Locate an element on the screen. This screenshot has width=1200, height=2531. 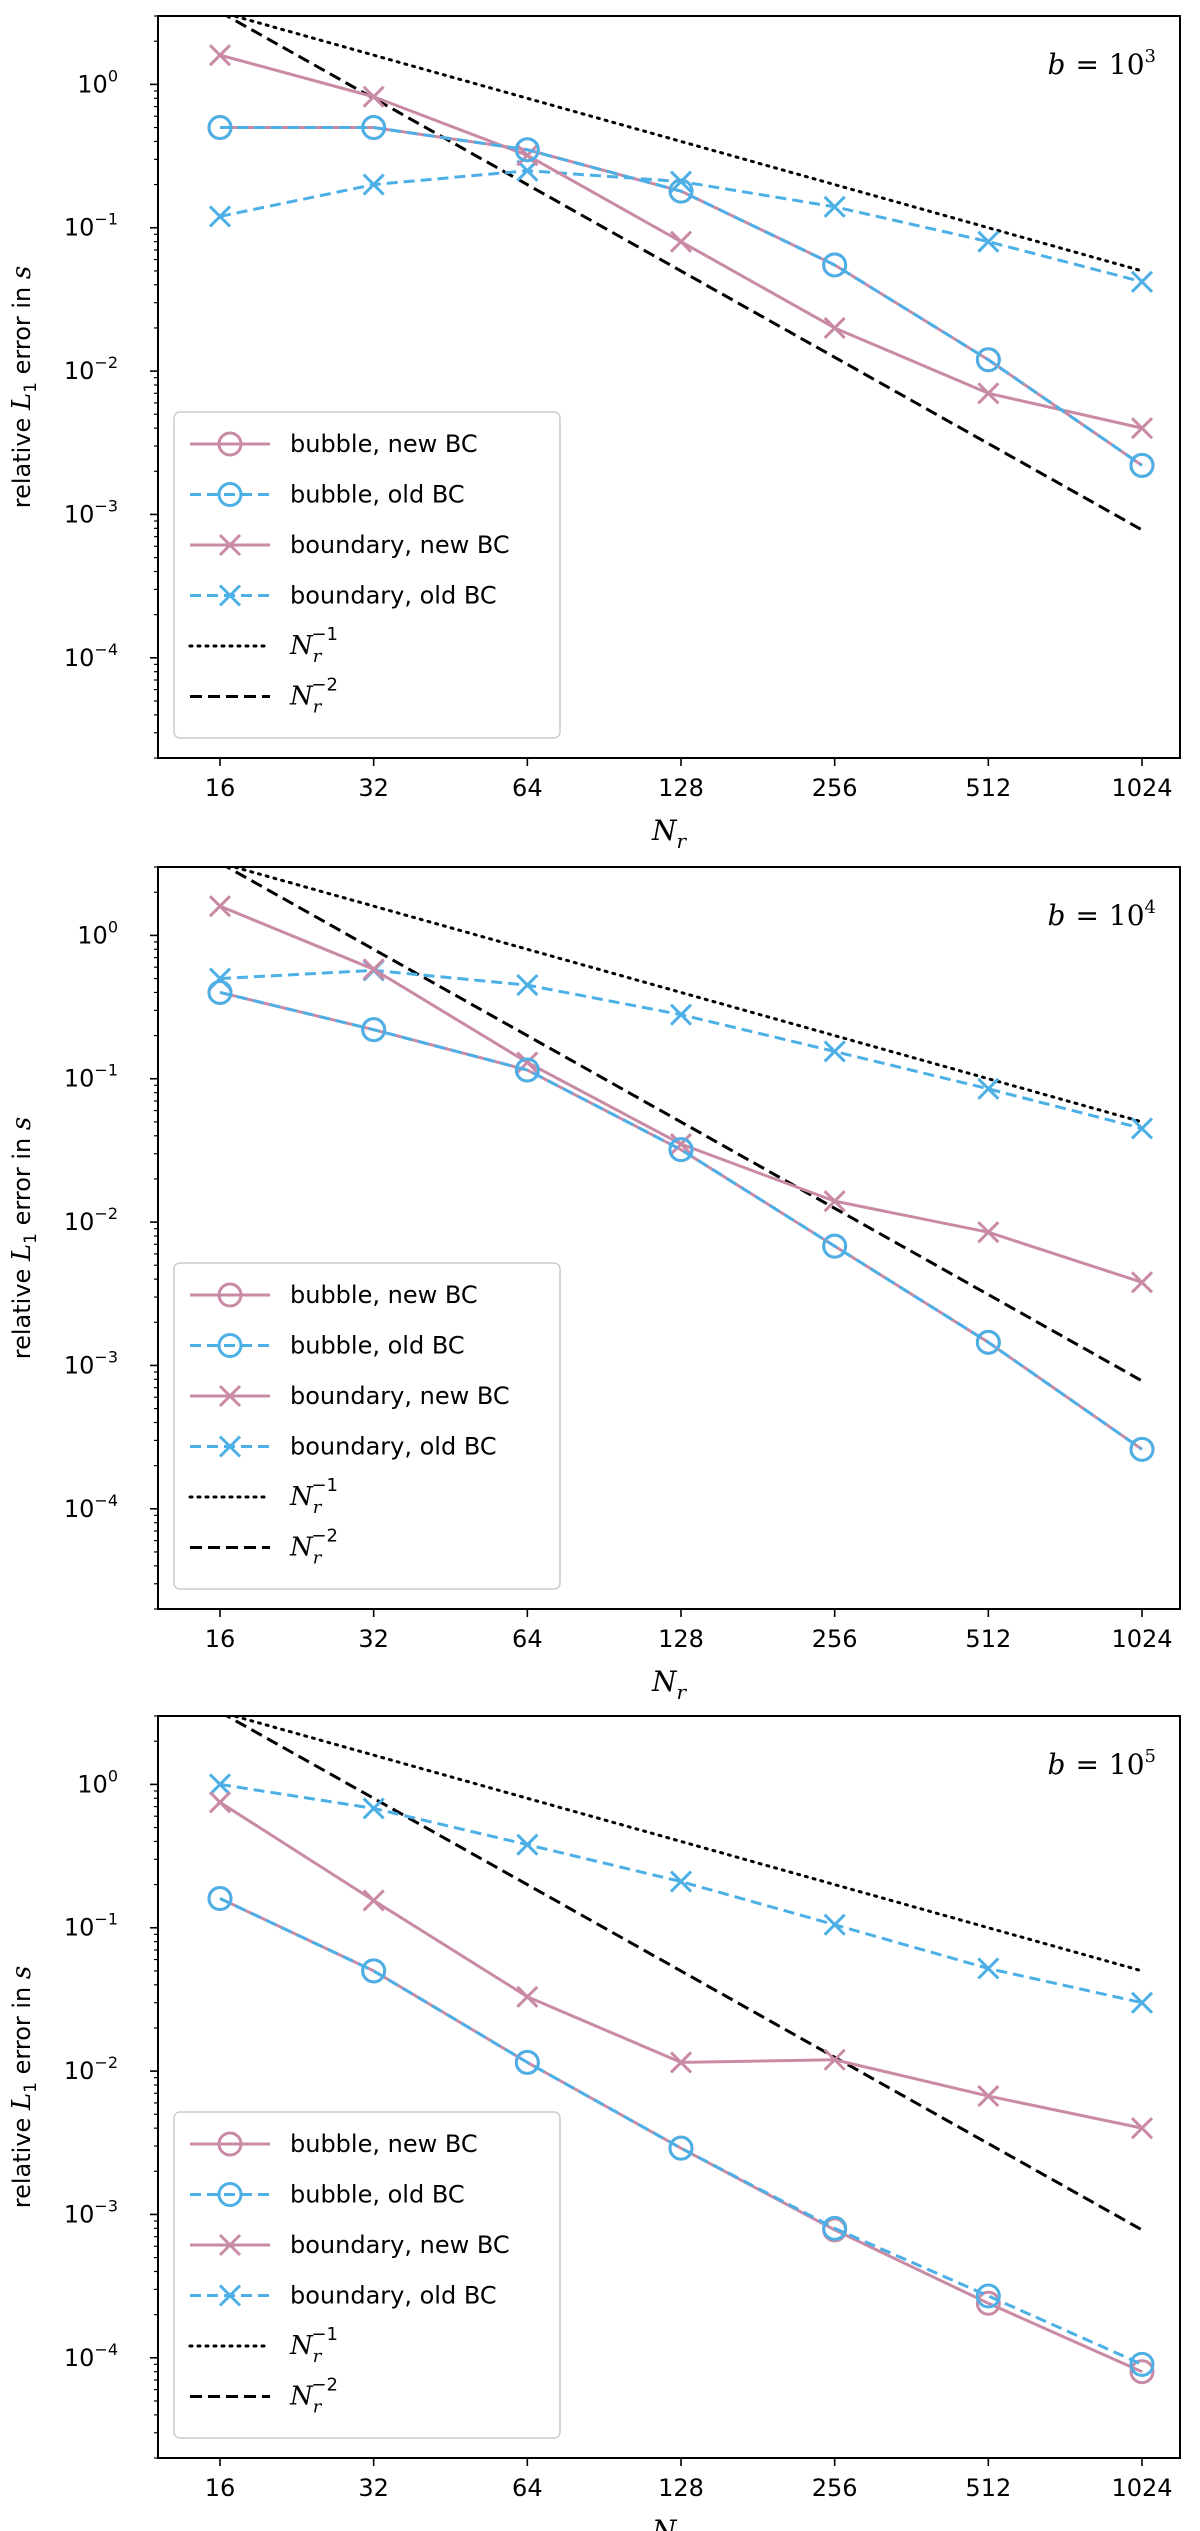
ref-line-ref1 is located at coordinates (686, 995).